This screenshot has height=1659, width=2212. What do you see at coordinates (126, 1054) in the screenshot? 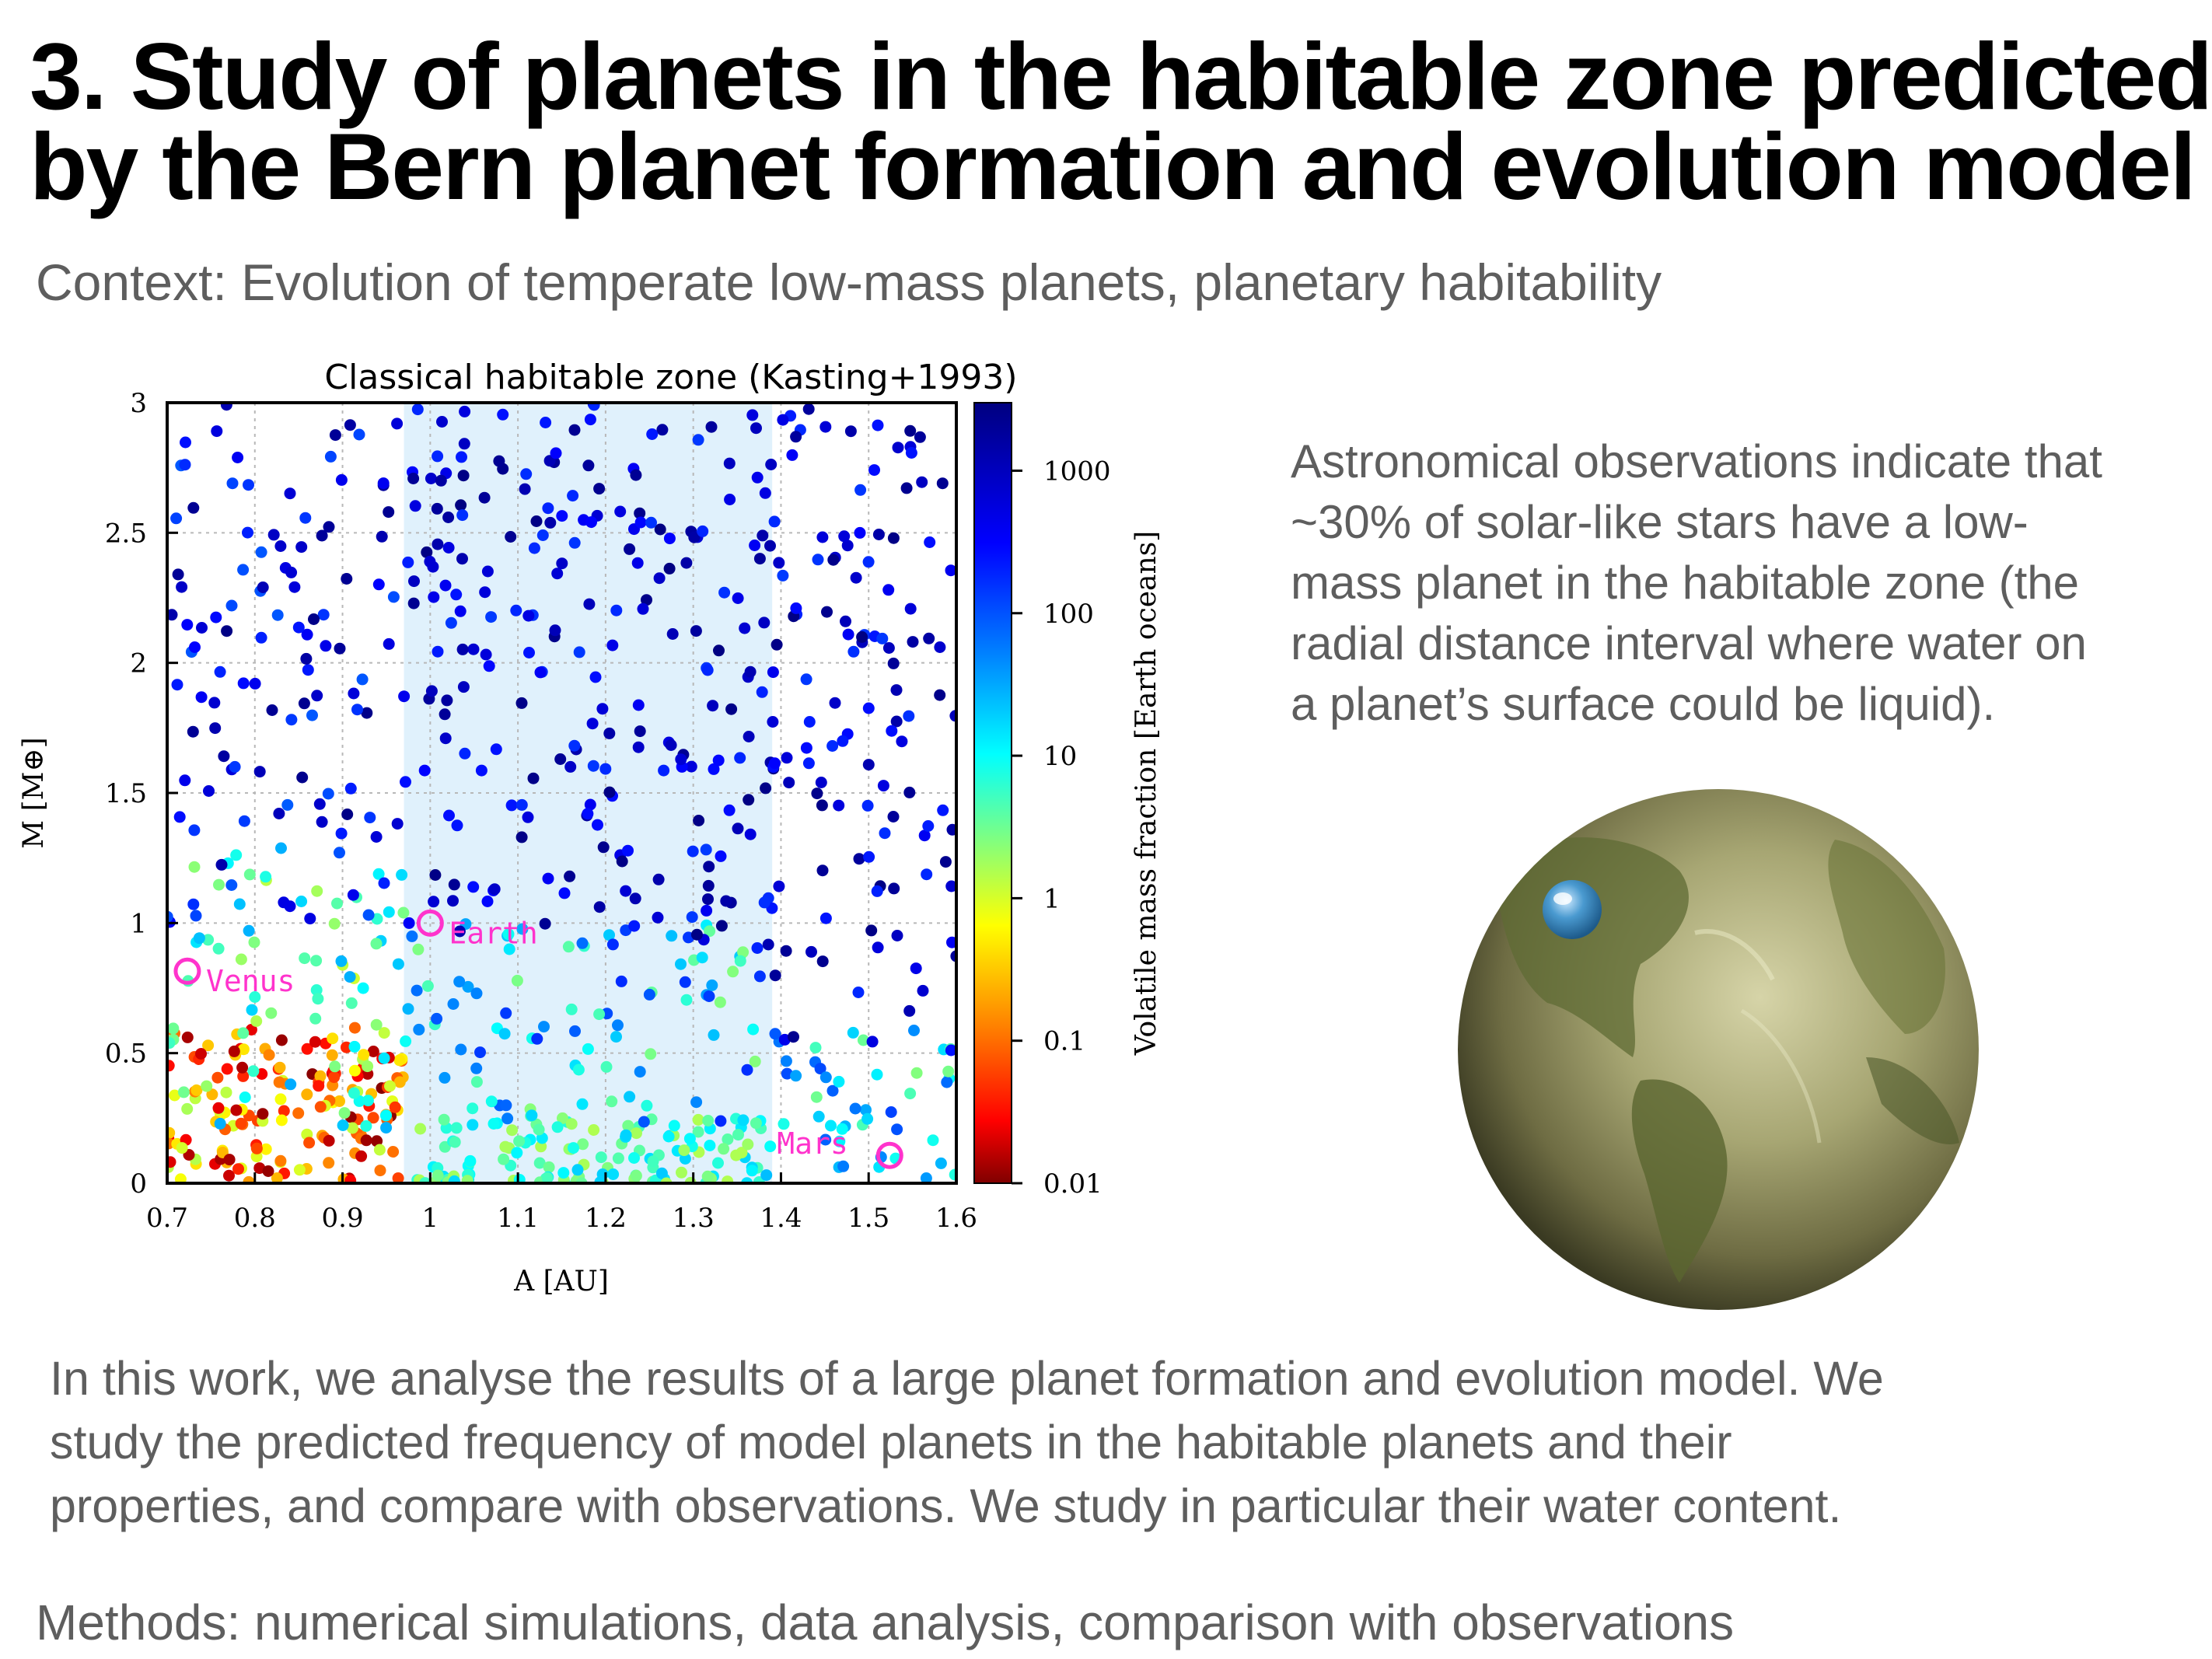
I see `y-tick-label: 0.5` at bounding box center [126, 1054].